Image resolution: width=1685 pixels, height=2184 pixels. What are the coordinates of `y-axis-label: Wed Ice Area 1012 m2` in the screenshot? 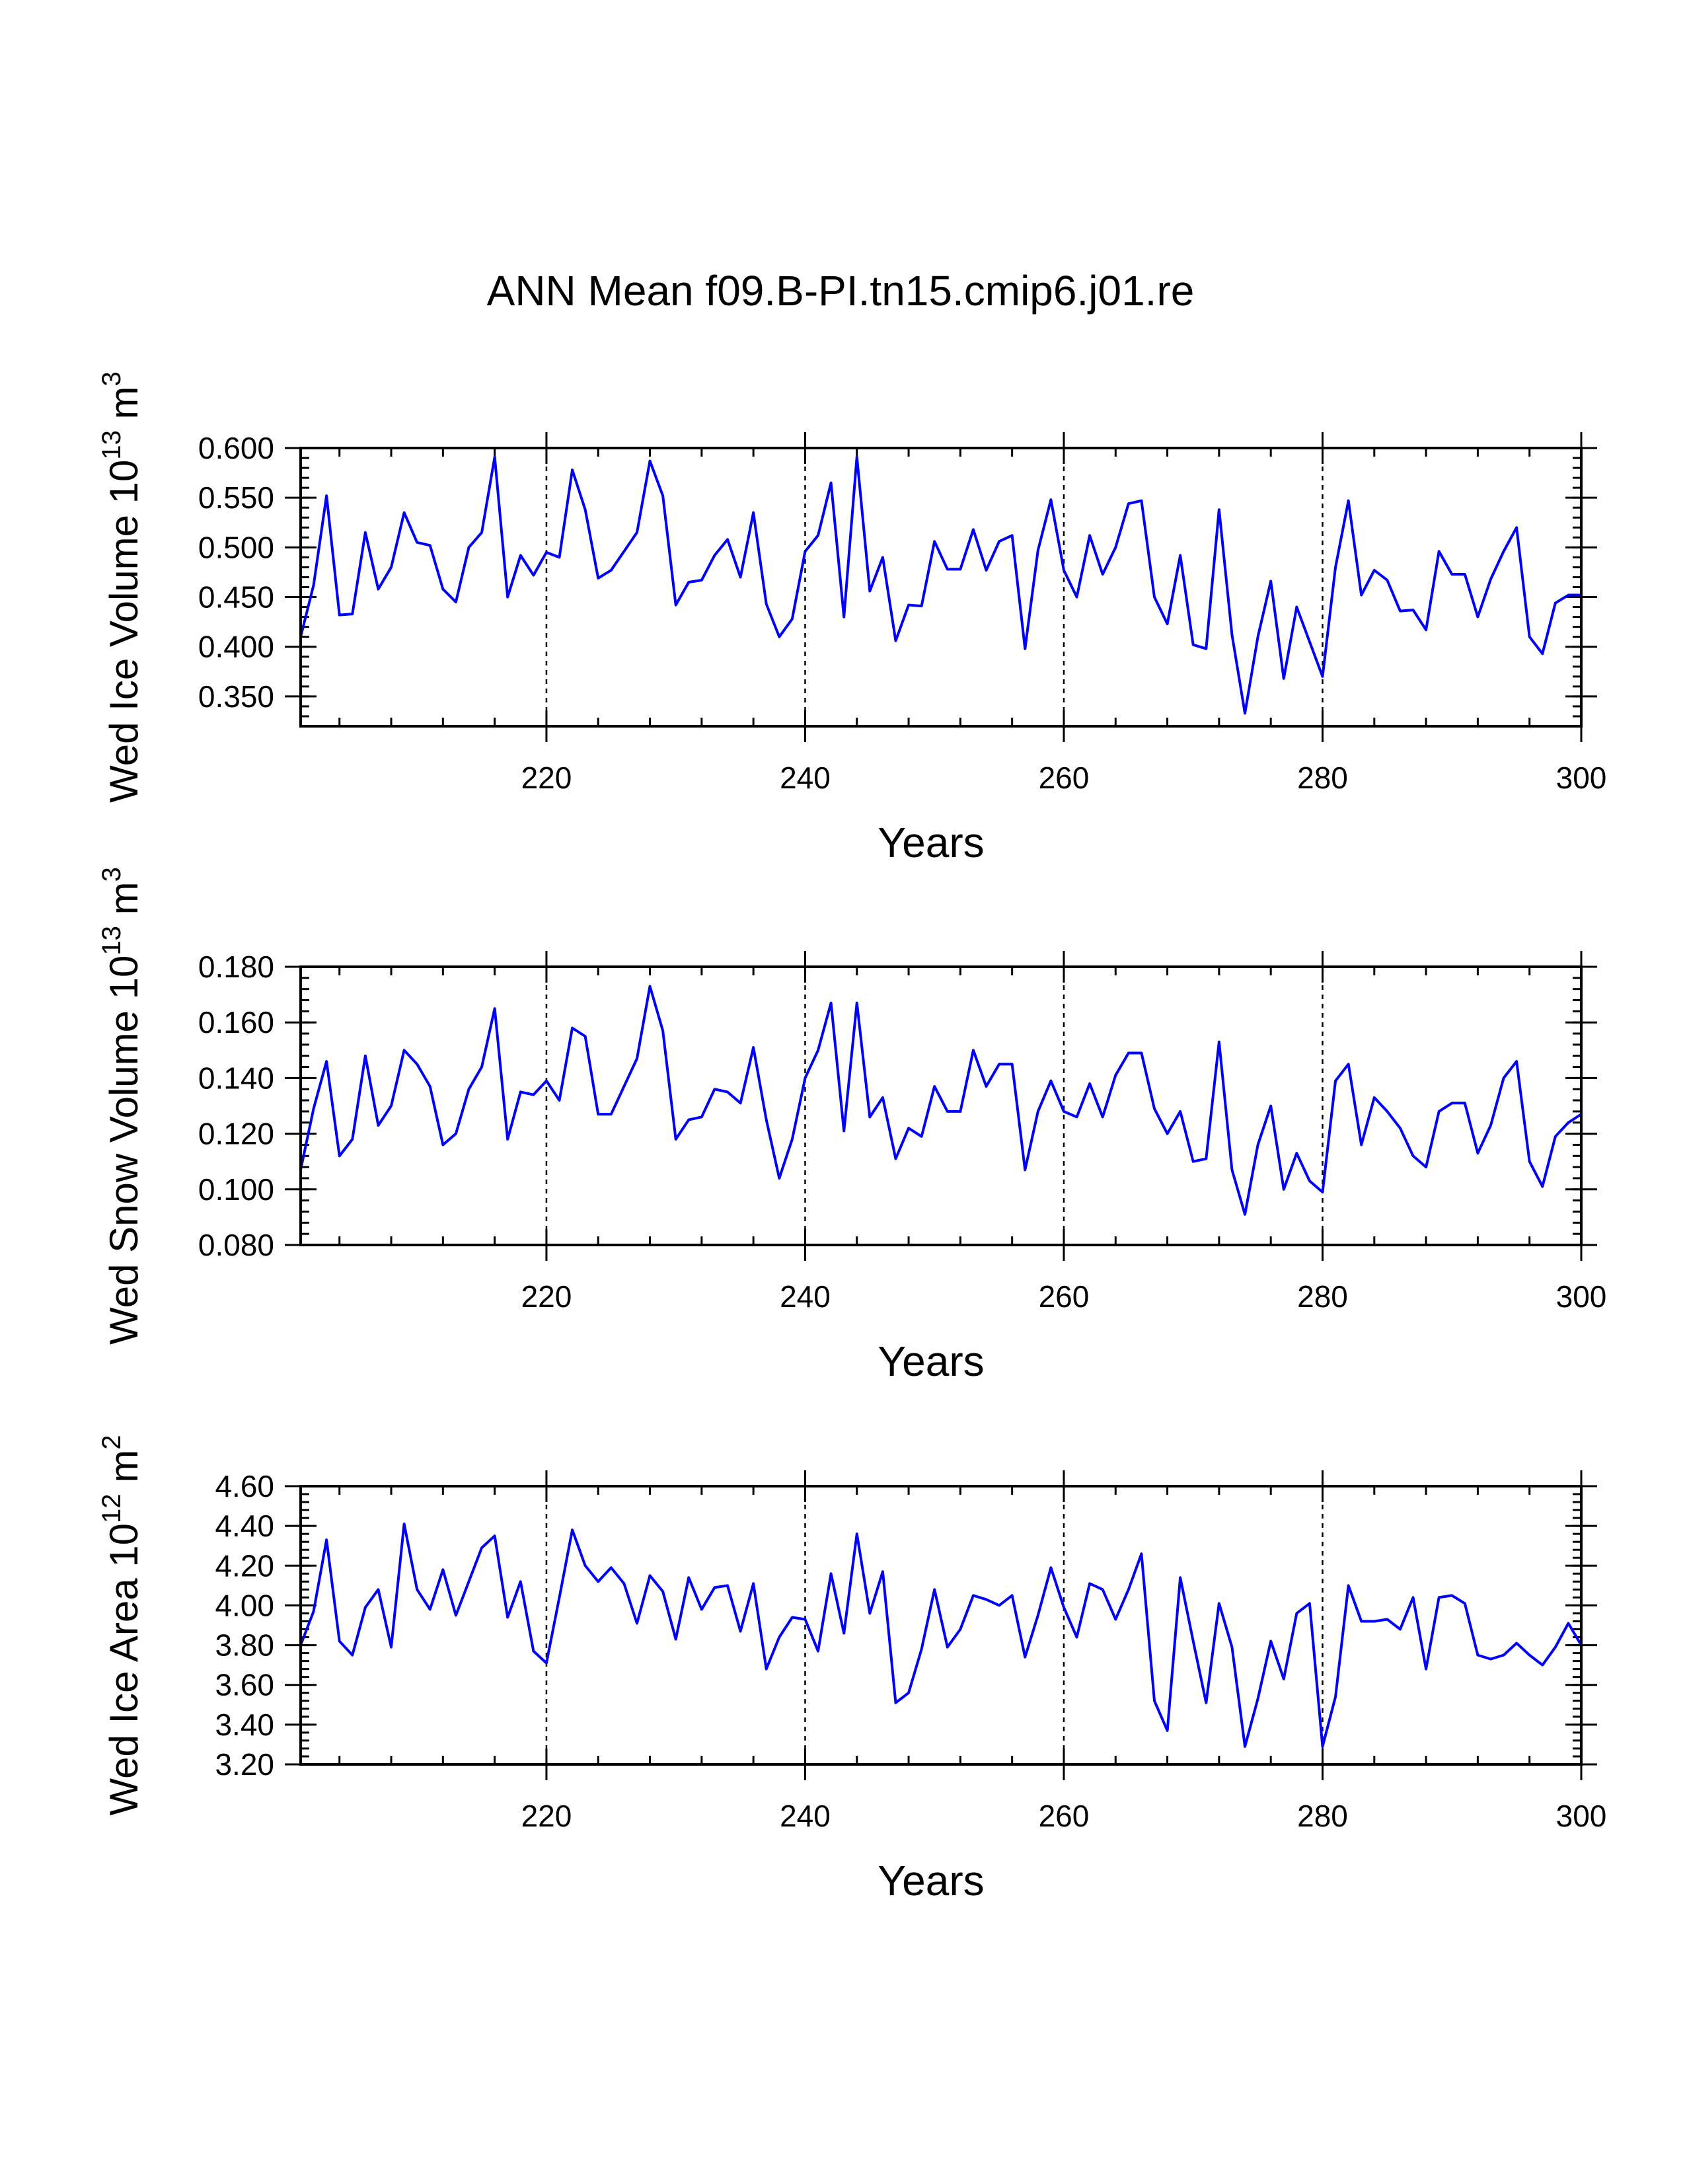 It's located at (121, 1626).